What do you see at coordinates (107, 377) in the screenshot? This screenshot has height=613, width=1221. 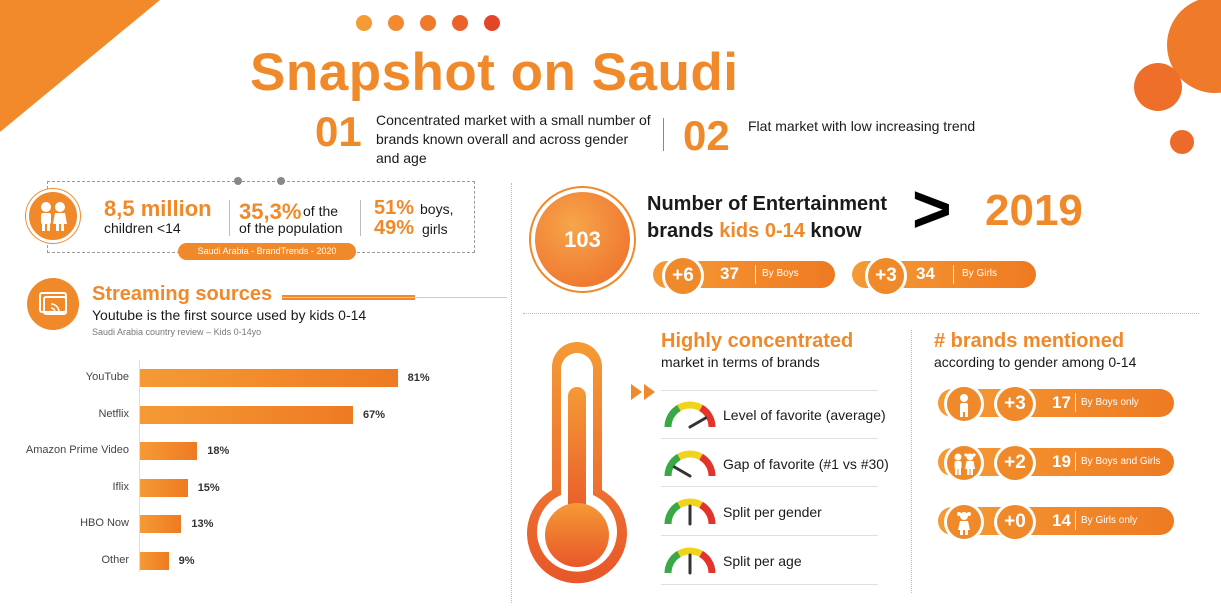 I see `bar-category-label: YouTube` at bounding box center [107, 377].